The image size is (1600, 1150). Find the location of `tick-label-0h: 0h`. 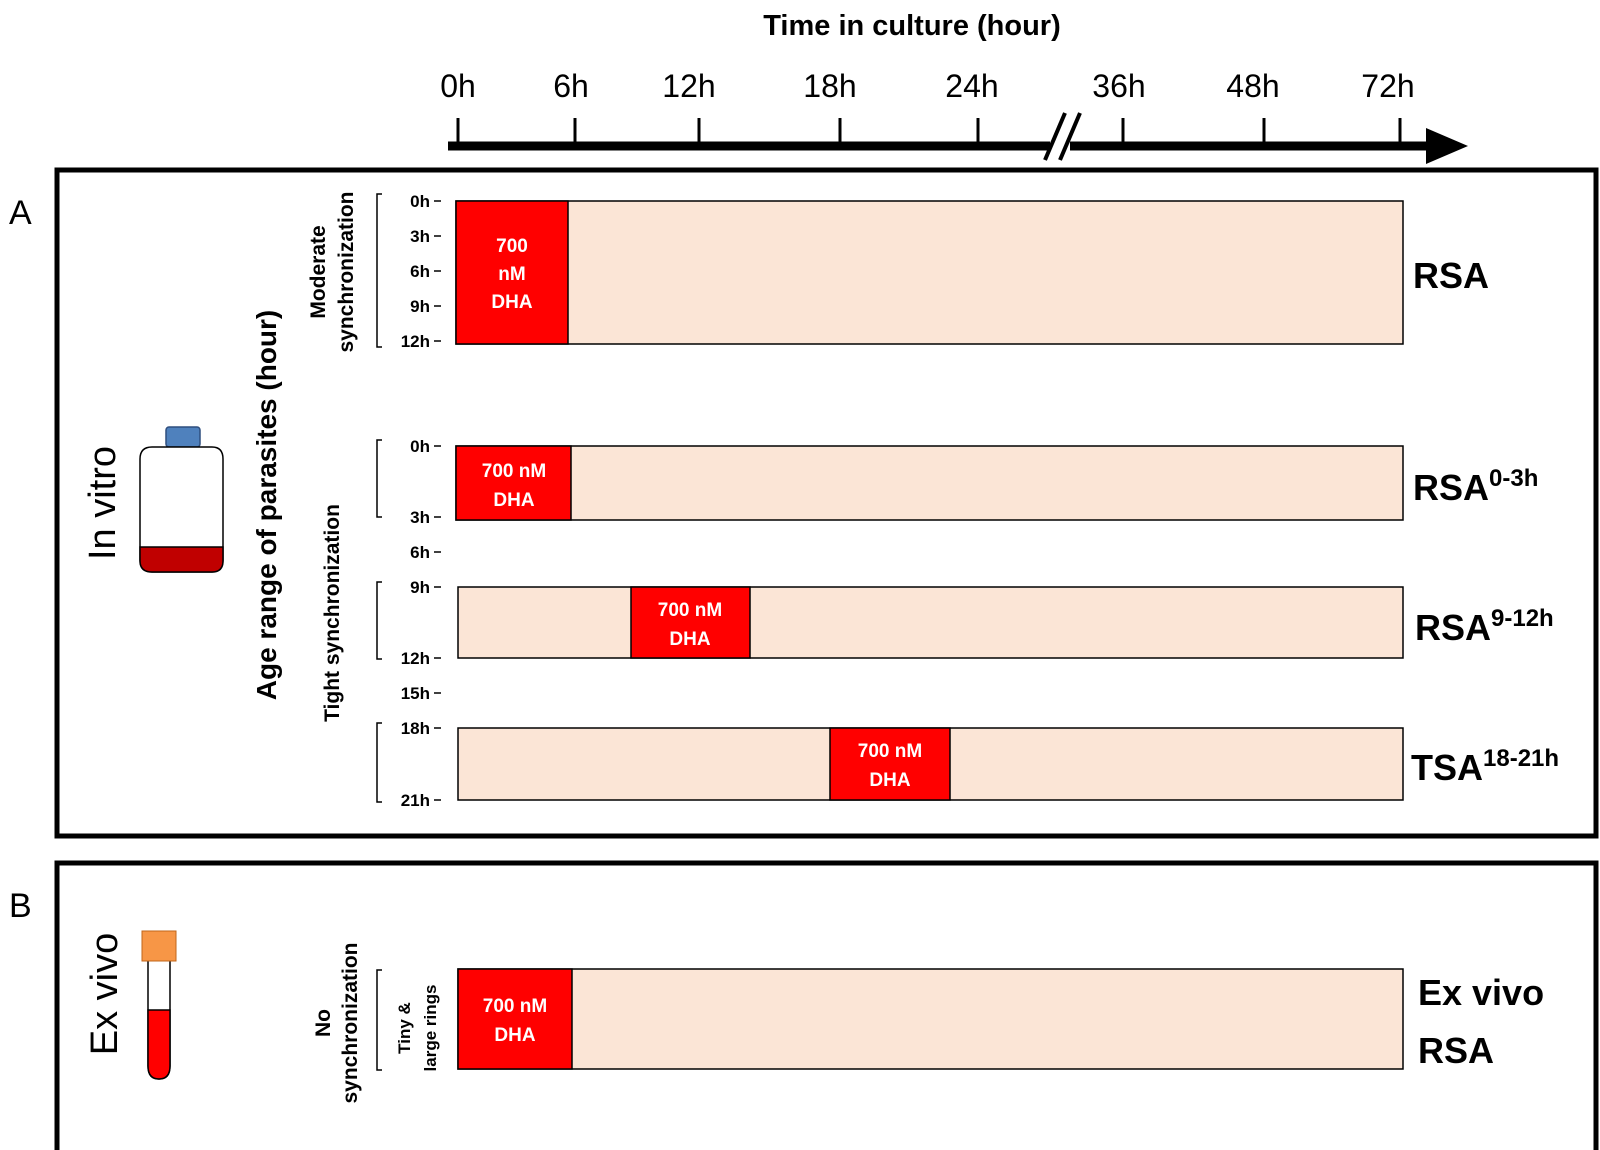

tick-label-0h: 0h is located at coordinates (458, 86).